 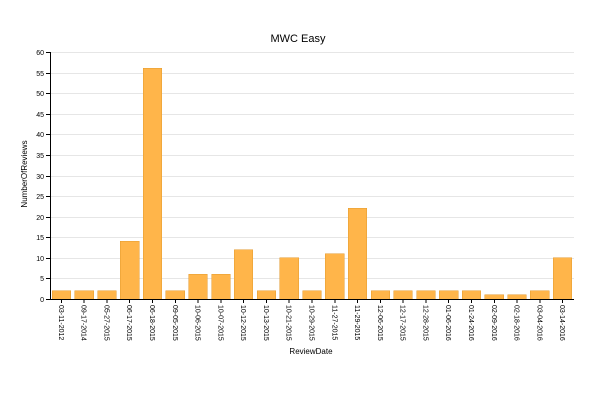 What do you see at coordinates (424, 323) in the screenshot?
I see `x-tick-label: 12-28-2015` at bounding box center [424, 323].